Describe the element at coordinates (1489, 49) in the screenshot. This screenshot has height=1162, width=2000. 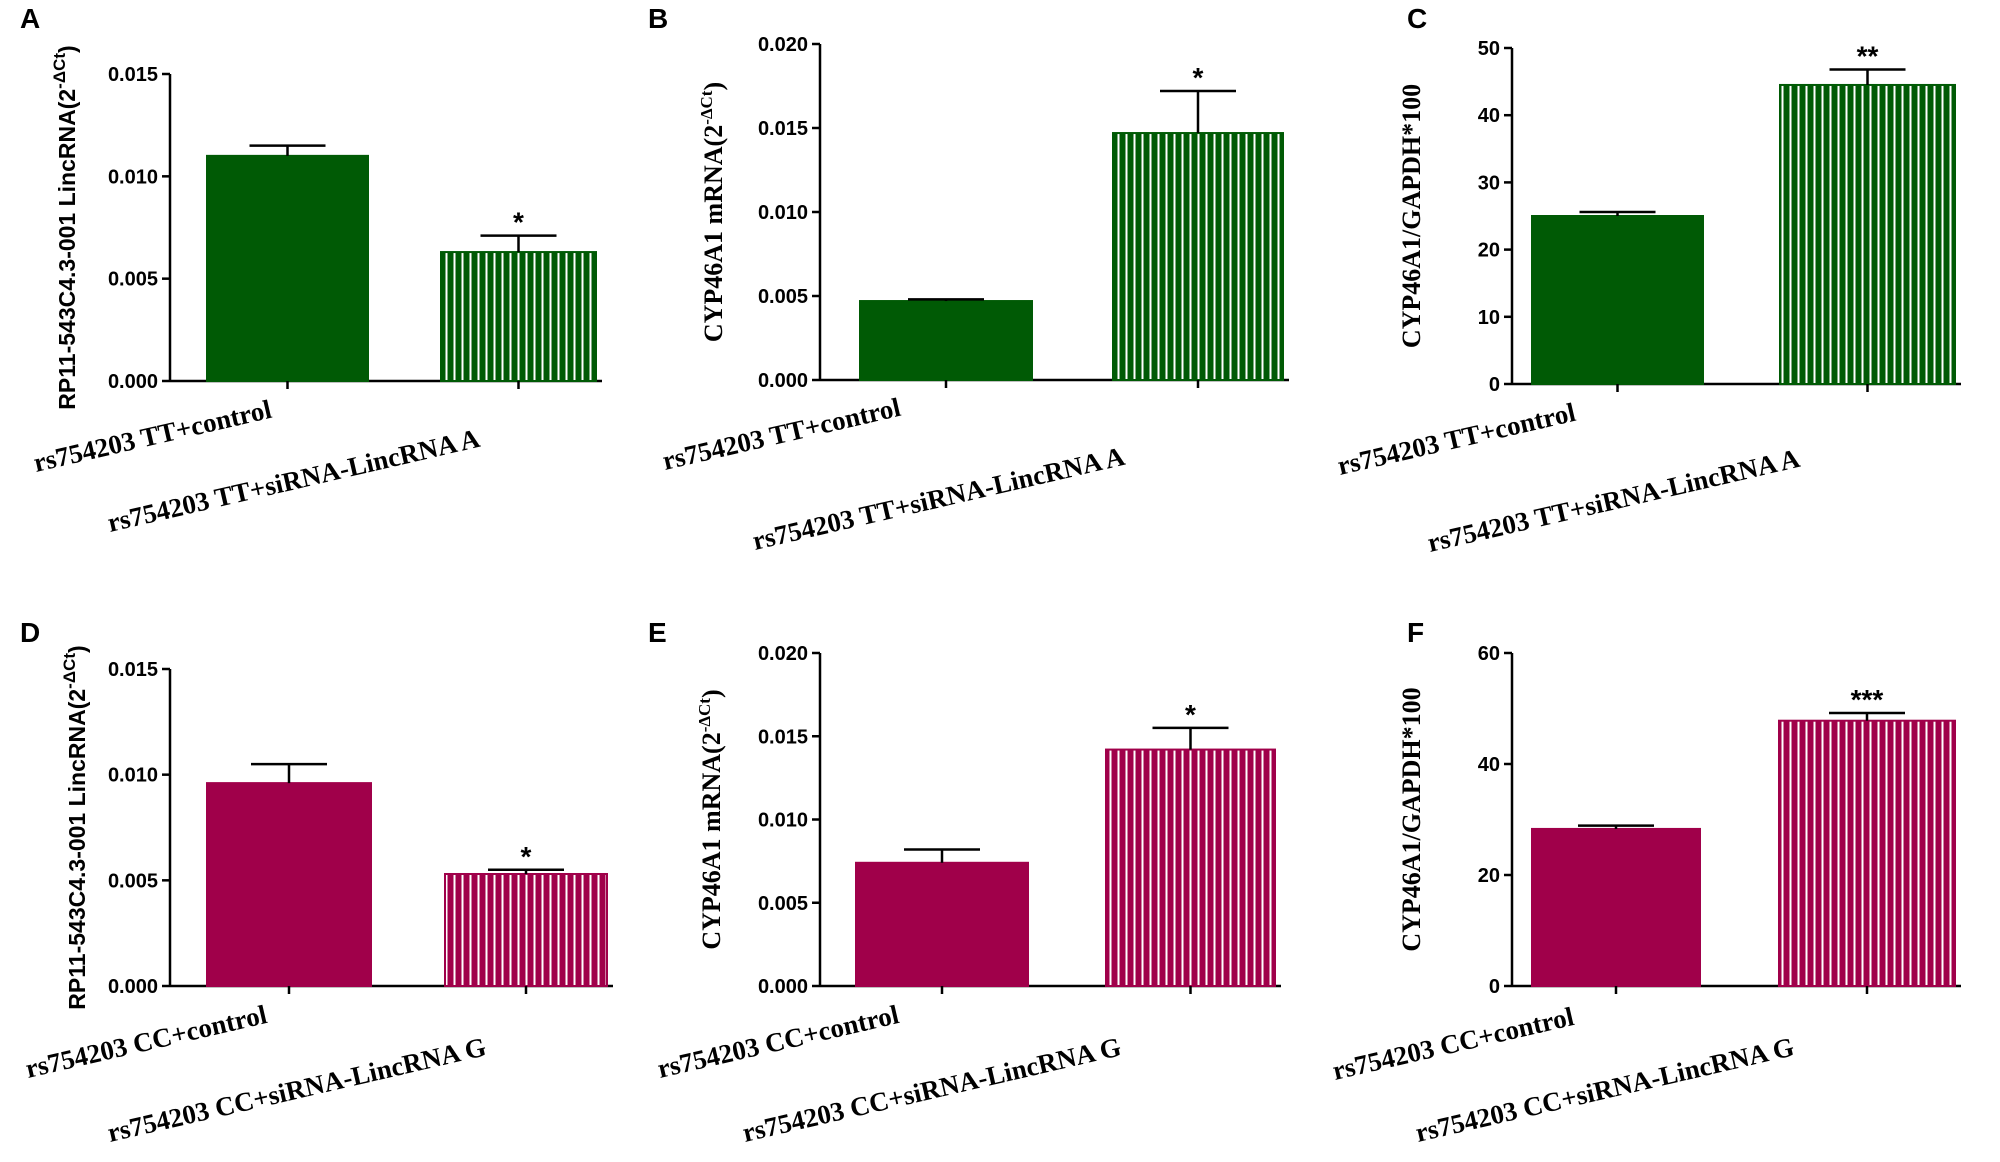
I see `y-tick-label: 50` at that location.